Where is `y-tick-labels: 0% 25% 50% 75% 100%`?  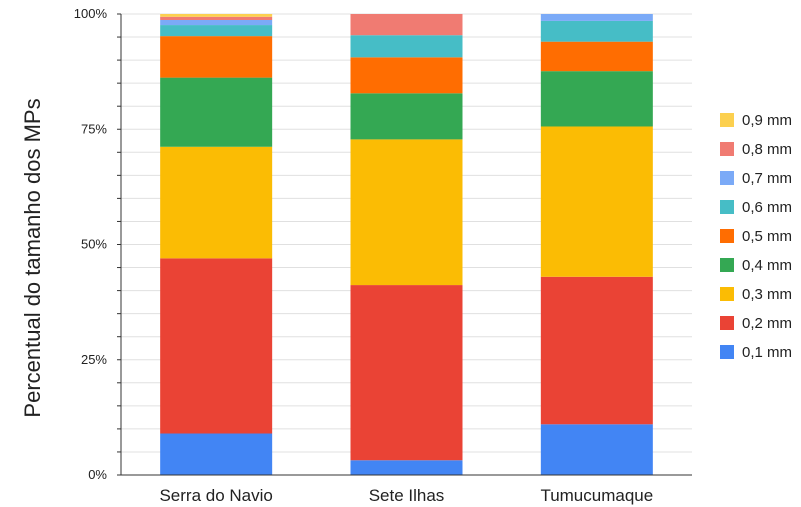 y-tick-labels: 0% 25% 50% 75% 100% is located at coordinates (91, 244).